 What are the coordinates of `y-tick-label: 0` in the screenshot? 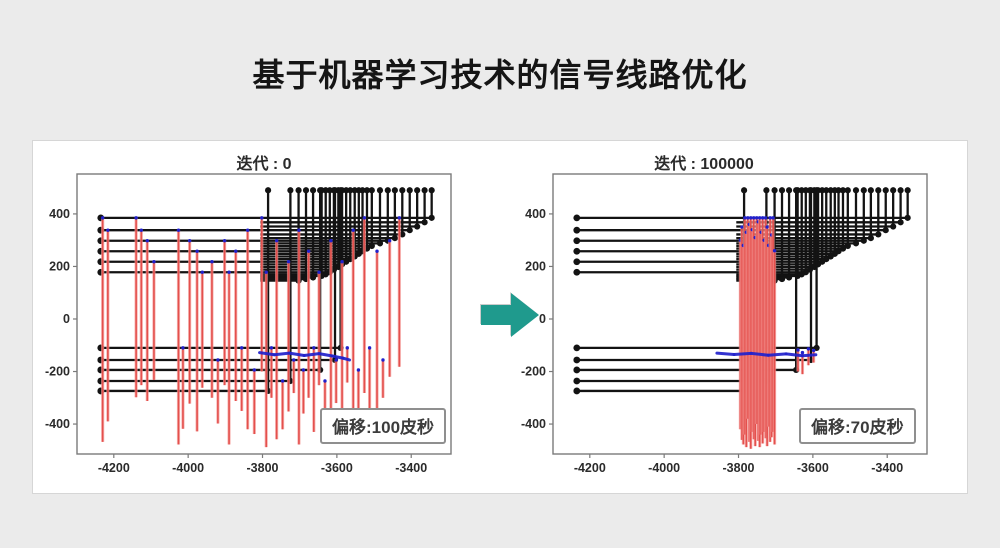 It's located at (66, 319).